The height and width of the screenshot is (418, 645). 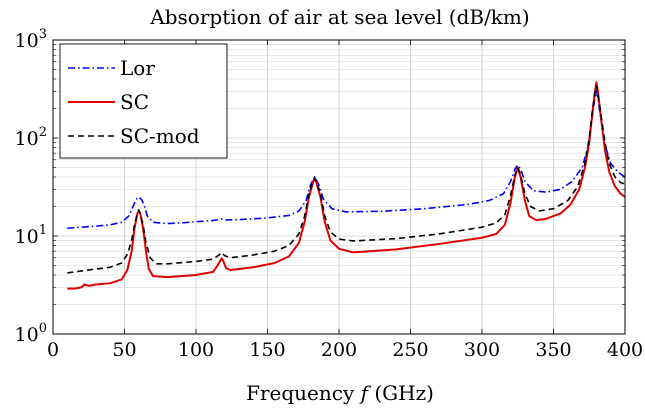 I want to click on legend-label: Lor, so click(x=137, y=68).